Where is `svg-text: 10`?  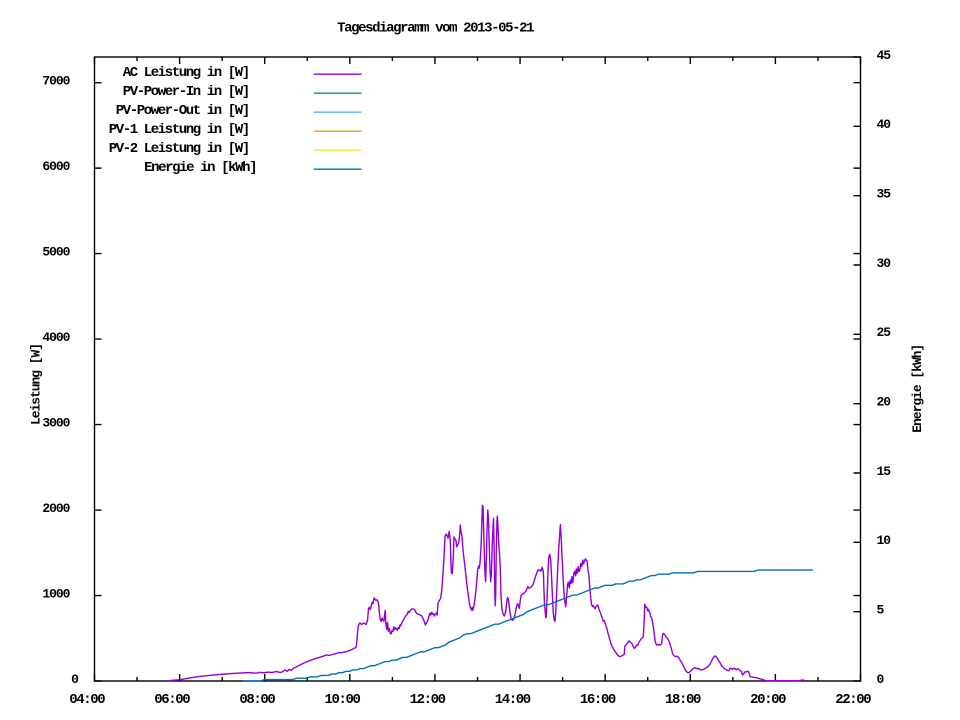
svg-text: 10 is located at coordinates (884, 540).